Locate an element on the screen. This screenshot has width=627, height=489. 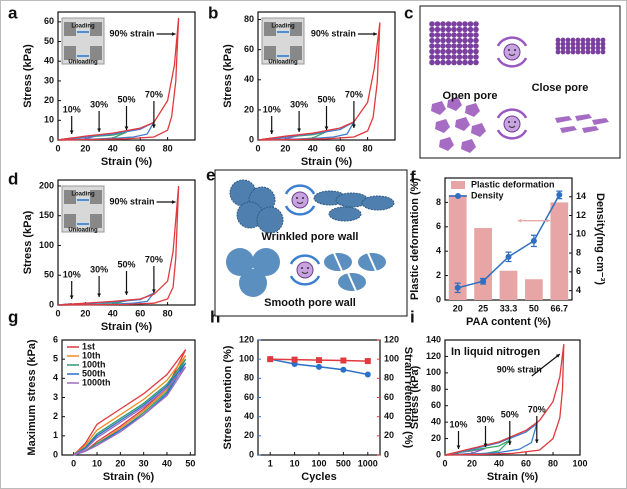
legend-label: Density is located at coordinates (487, 195).